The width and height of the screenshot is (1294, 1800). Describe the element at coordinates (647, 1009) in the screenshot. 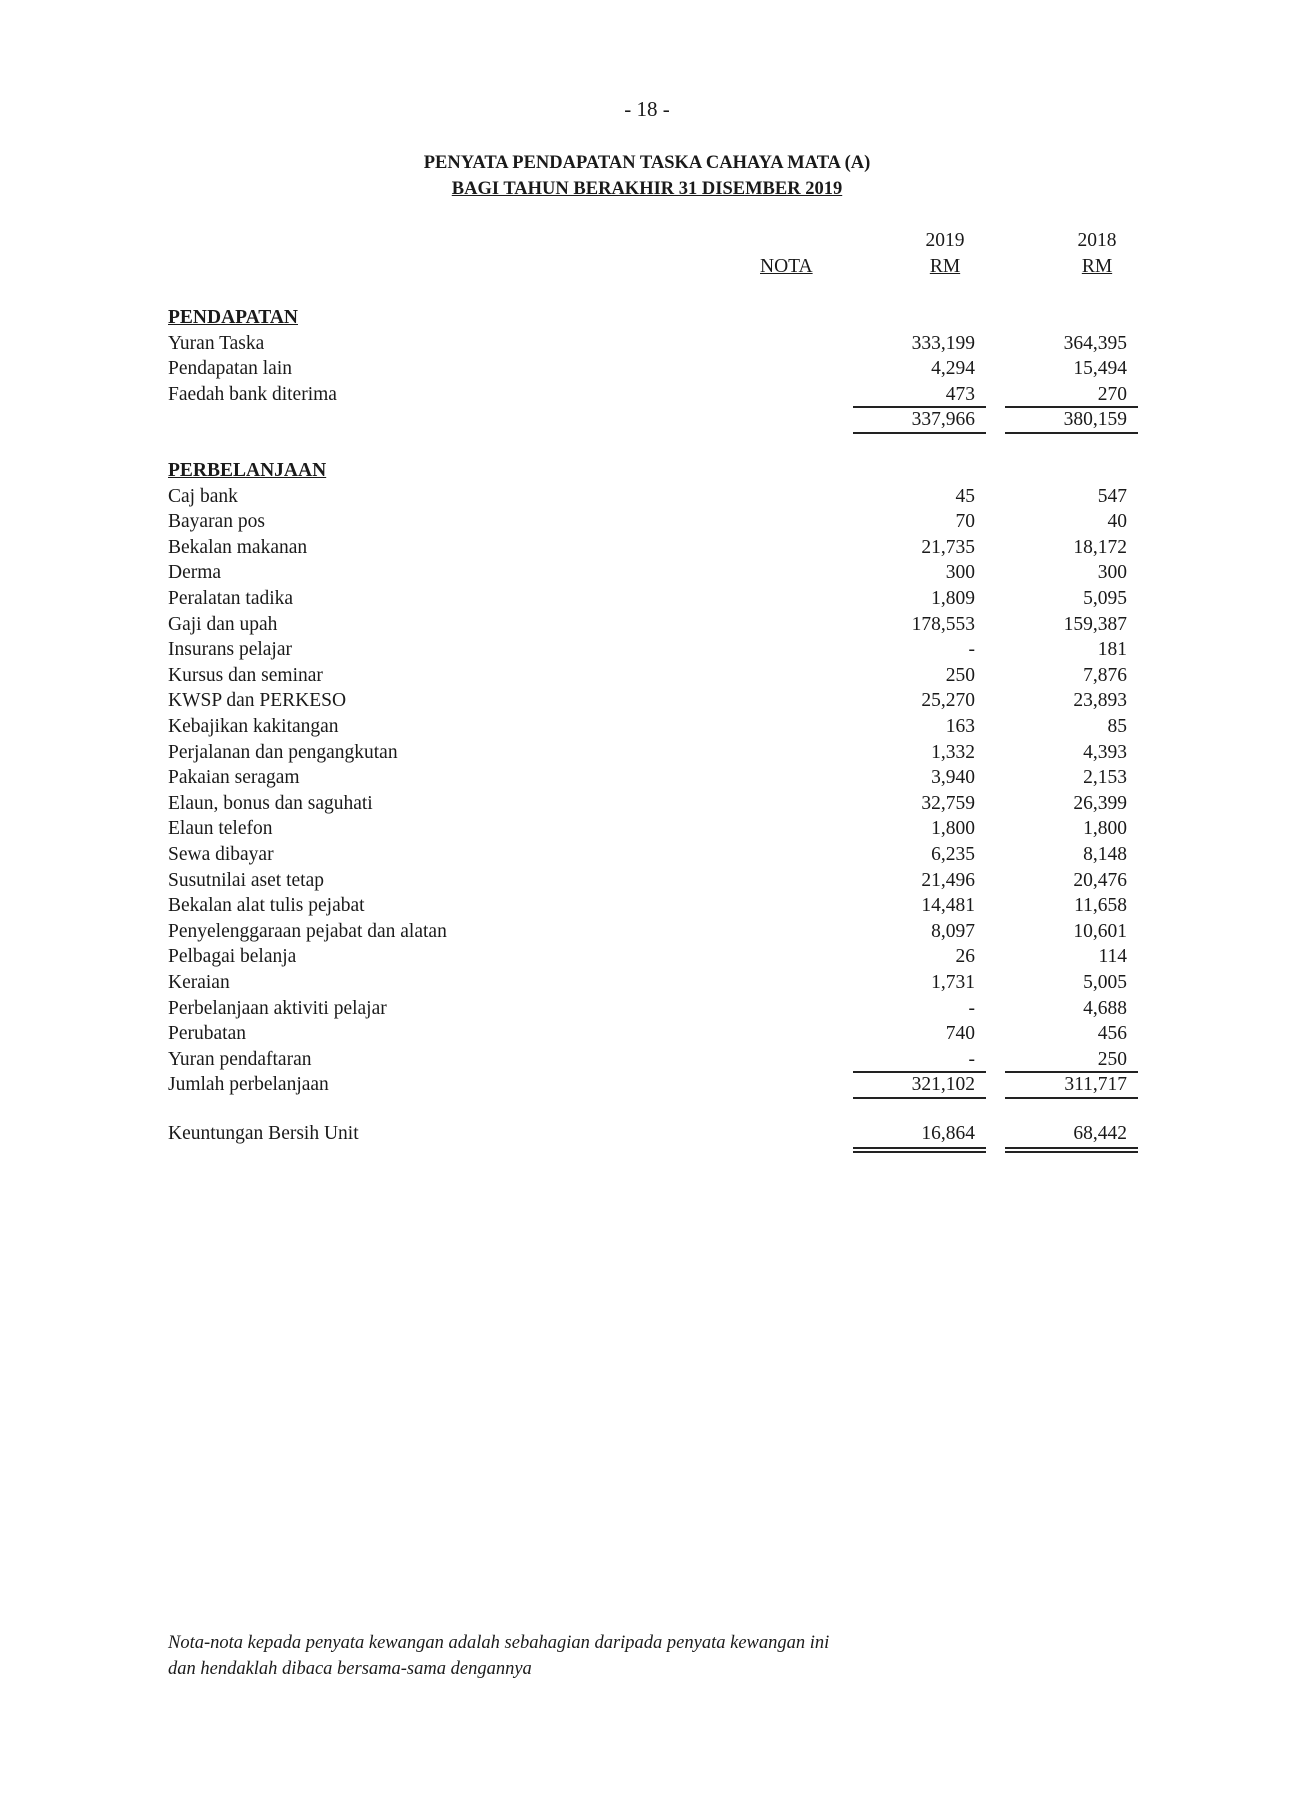

I see `expense-row: Perbelanjaan aktiviti pelajar - 4,688` at that location.